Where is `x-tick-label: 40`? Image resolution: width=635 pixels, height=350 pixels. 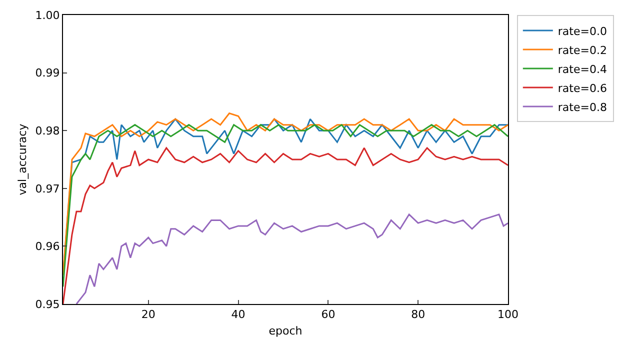 x-tick-label: 40 is located at coordinates (238, 315).